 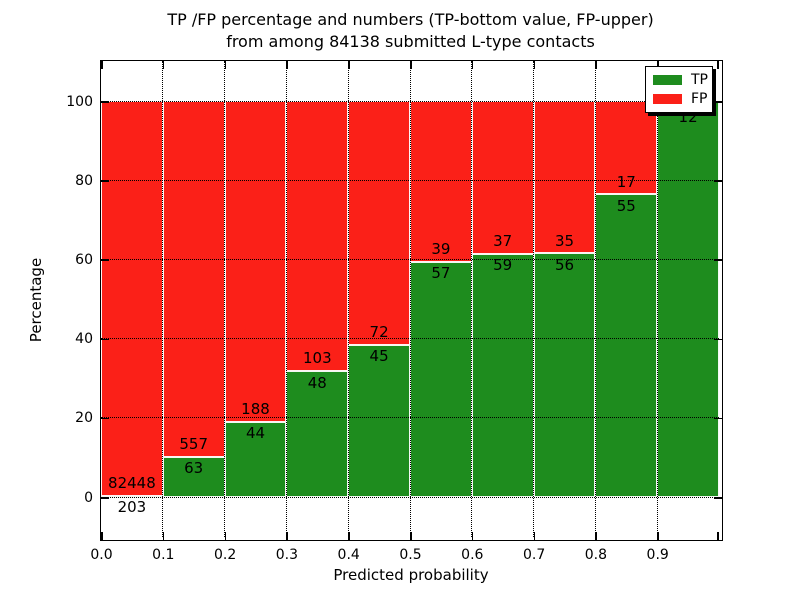 What do you see at coordinates (132, 483) in the screenshot?
I see `fp-count-label: 82448` at bounding box center [132, 483].